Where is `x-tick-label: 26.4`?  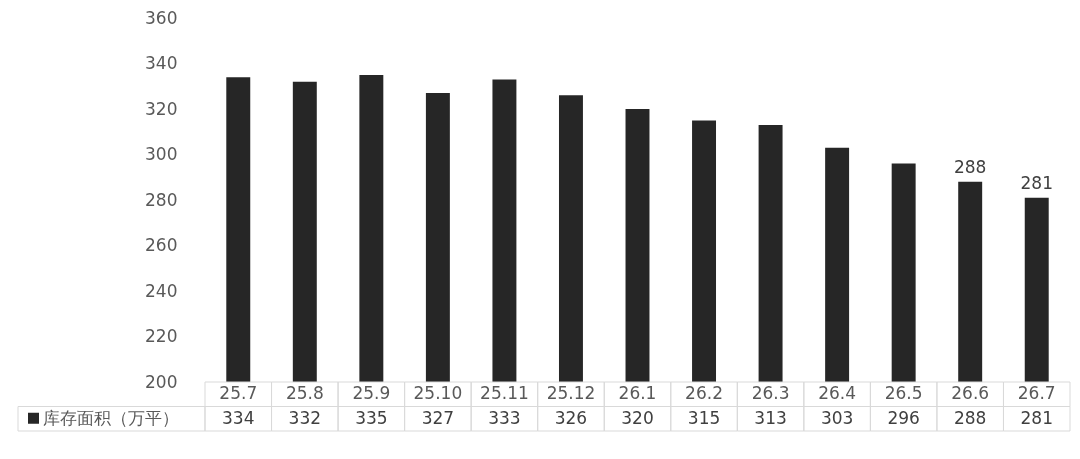 x-tick-label: 26.4 is located at coordinates (837, 393).